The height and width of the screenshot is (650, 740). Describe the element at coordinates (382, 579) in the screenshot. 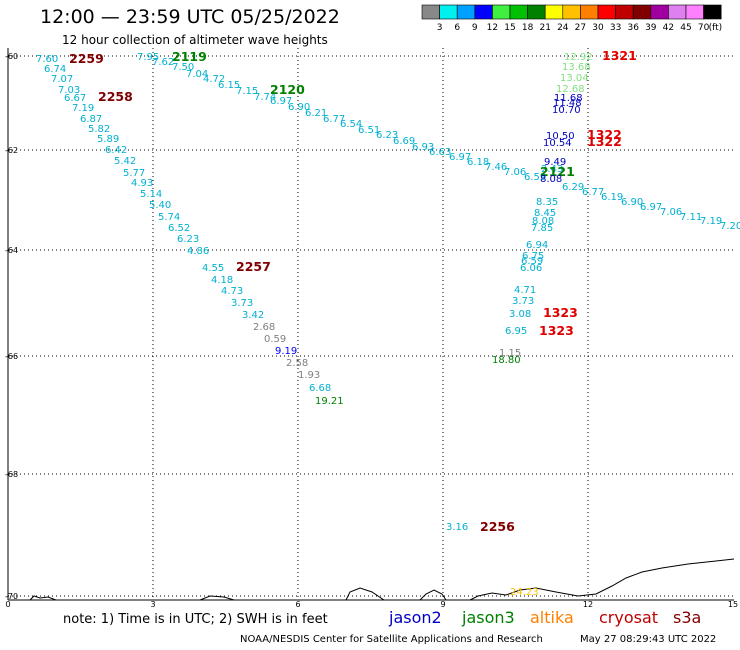

I see `coastline` at that location.